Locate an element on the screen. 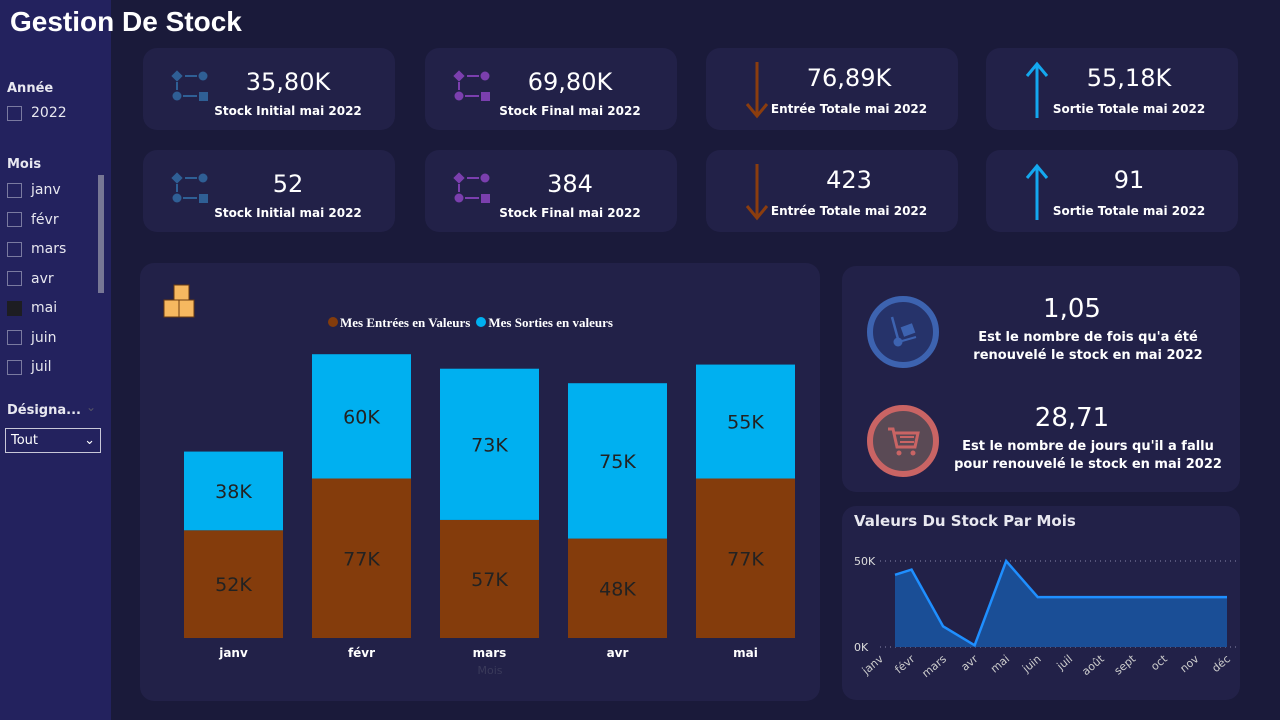  kpi-card: 55,18K Sortie Totale mai 2022 is located at coordinates (1112, 89).